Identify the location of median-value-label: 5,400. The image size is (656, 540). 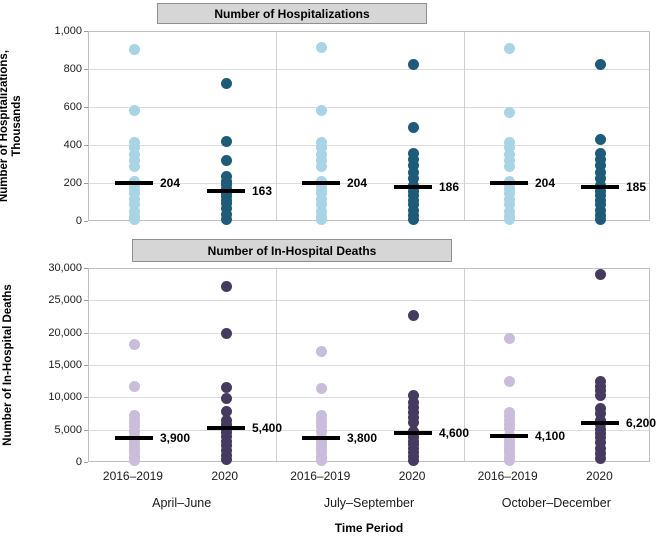
(267, 428).